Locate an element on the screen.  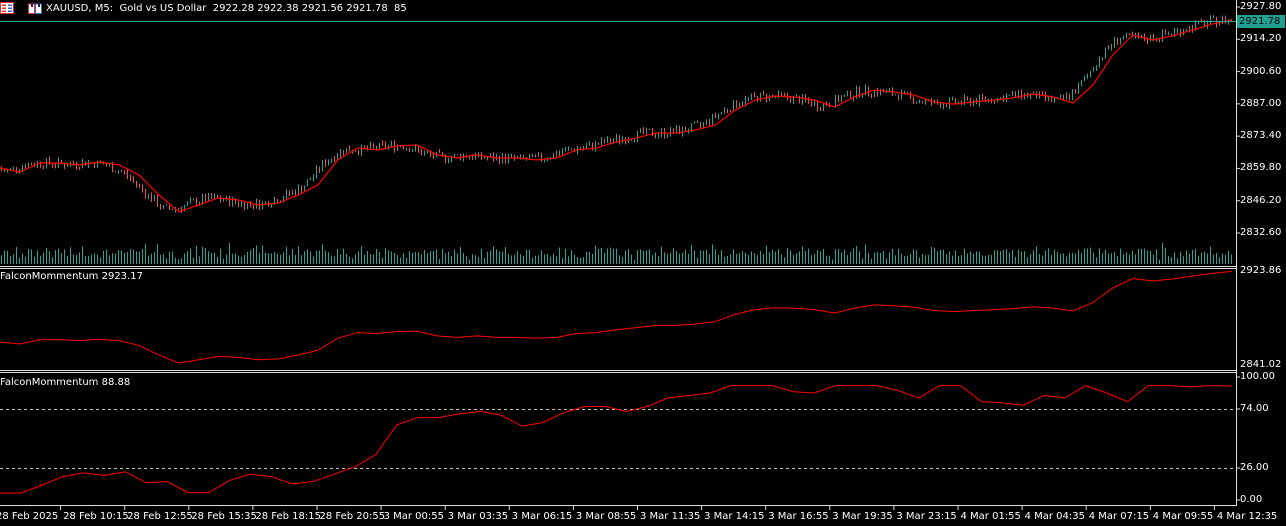
indicator2-label: FalconMommentum 88.88 is located at coordinates (65, 382).